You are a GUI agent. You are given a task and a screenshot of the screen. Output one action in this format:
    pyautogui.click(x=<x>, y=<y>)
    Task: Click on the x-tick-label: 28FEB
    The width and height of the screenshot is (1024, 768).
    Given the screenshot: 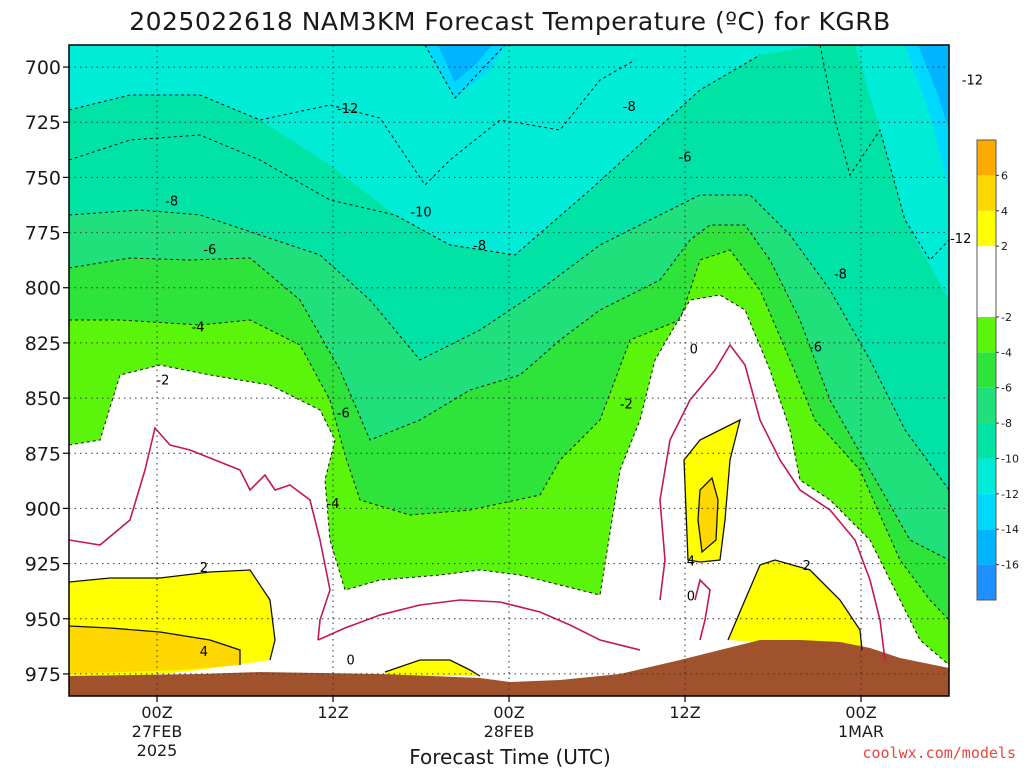 What is the action you would take?
    pyautogui.click(x=509, y=731)
    